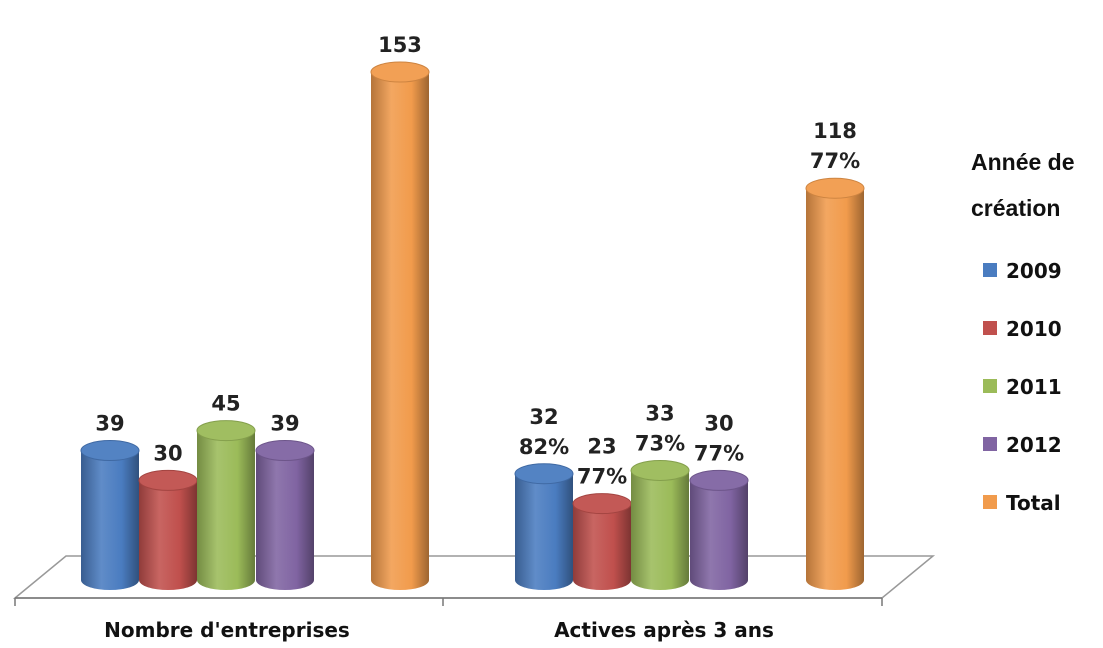 This screenshot has width=1103, height=648. I want to click on legend-item-2011: 2011, so click(1022, 387).